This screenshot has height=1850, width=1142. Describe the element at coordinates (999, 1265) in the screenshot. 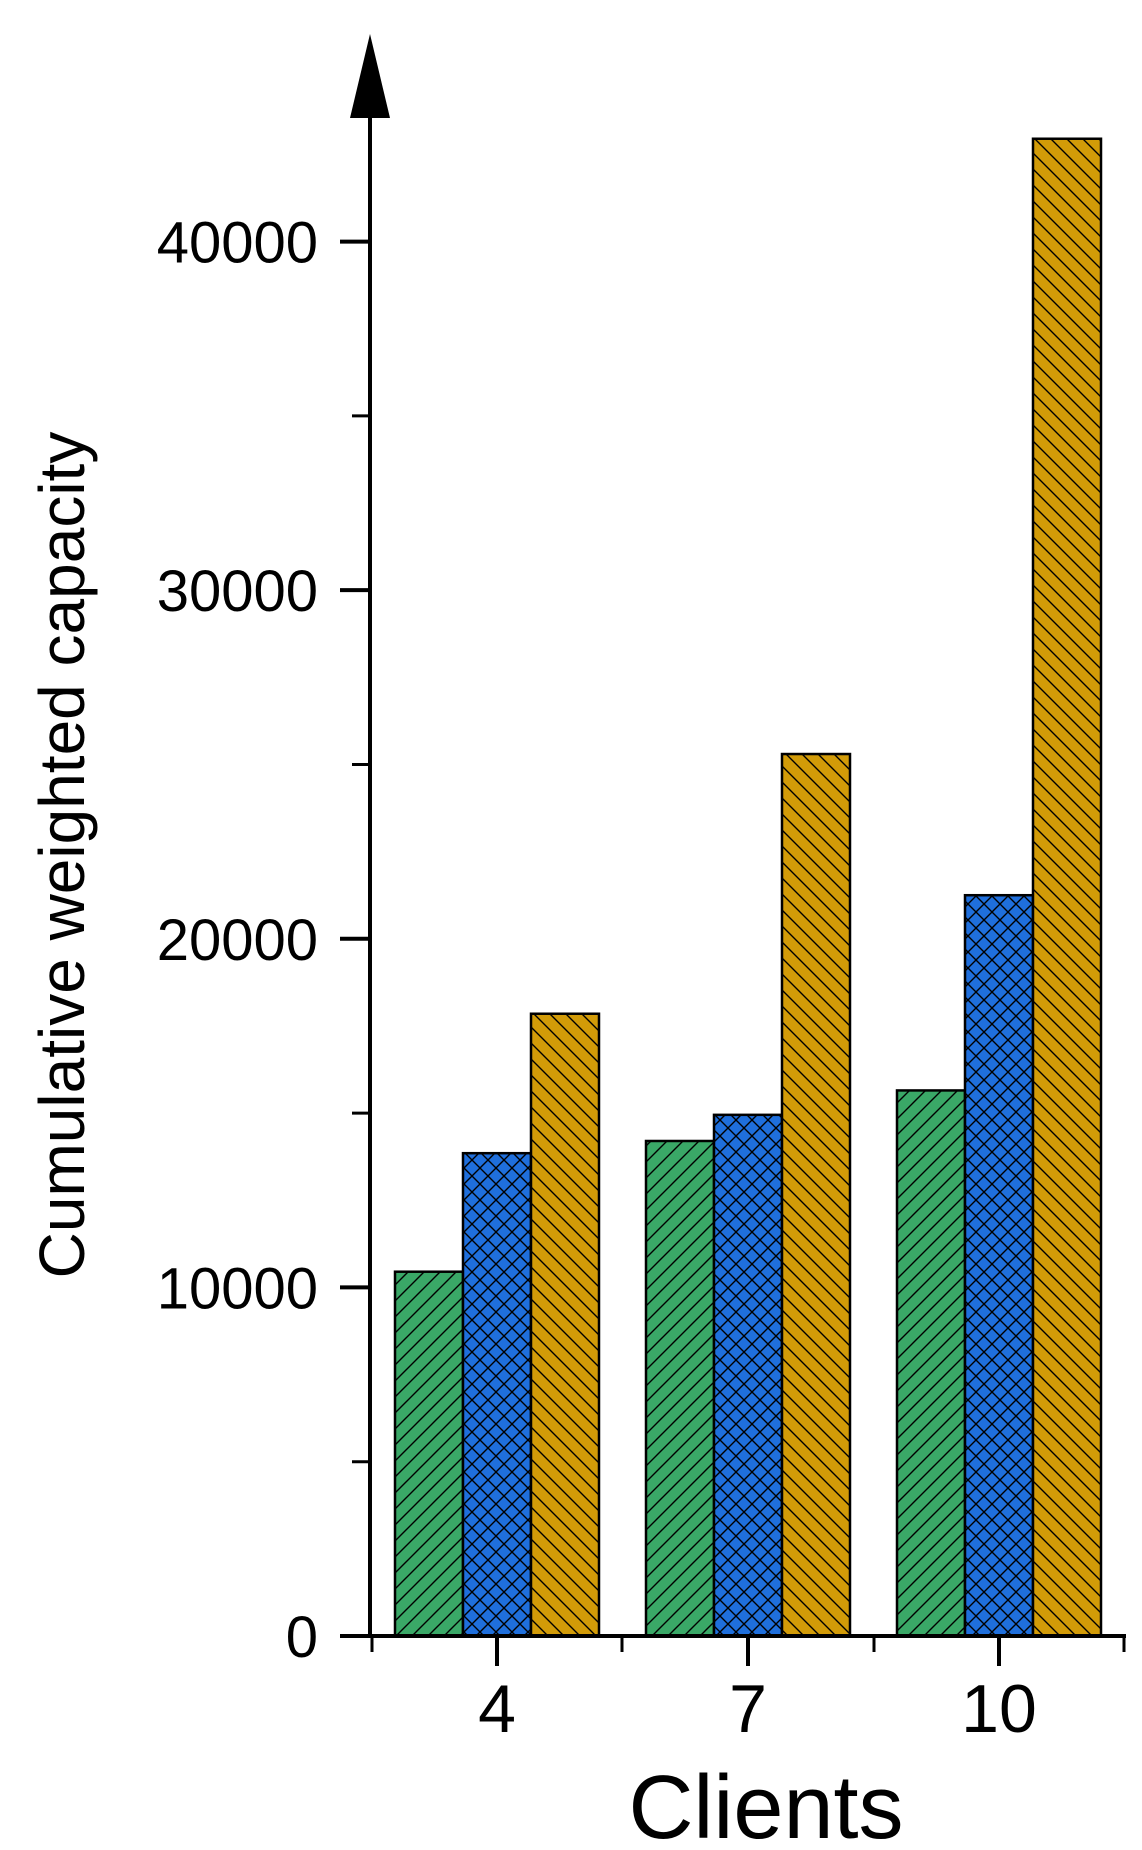

I see `bar-s1-c10` at that location.